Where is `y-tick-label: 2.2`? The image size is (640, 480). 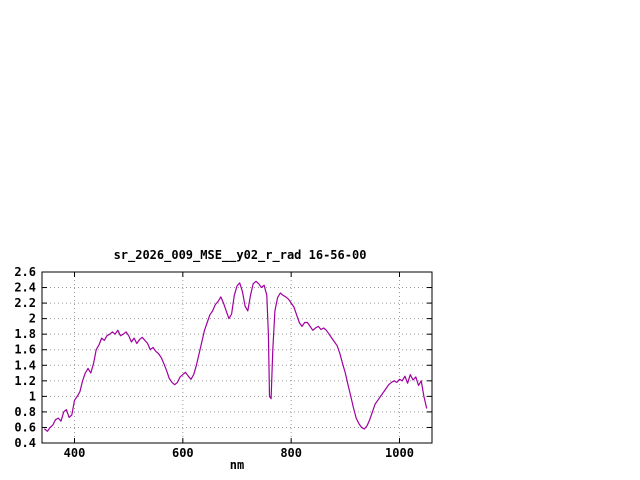
y-tick-label: 2.2 is located at coordinates (25, 303).